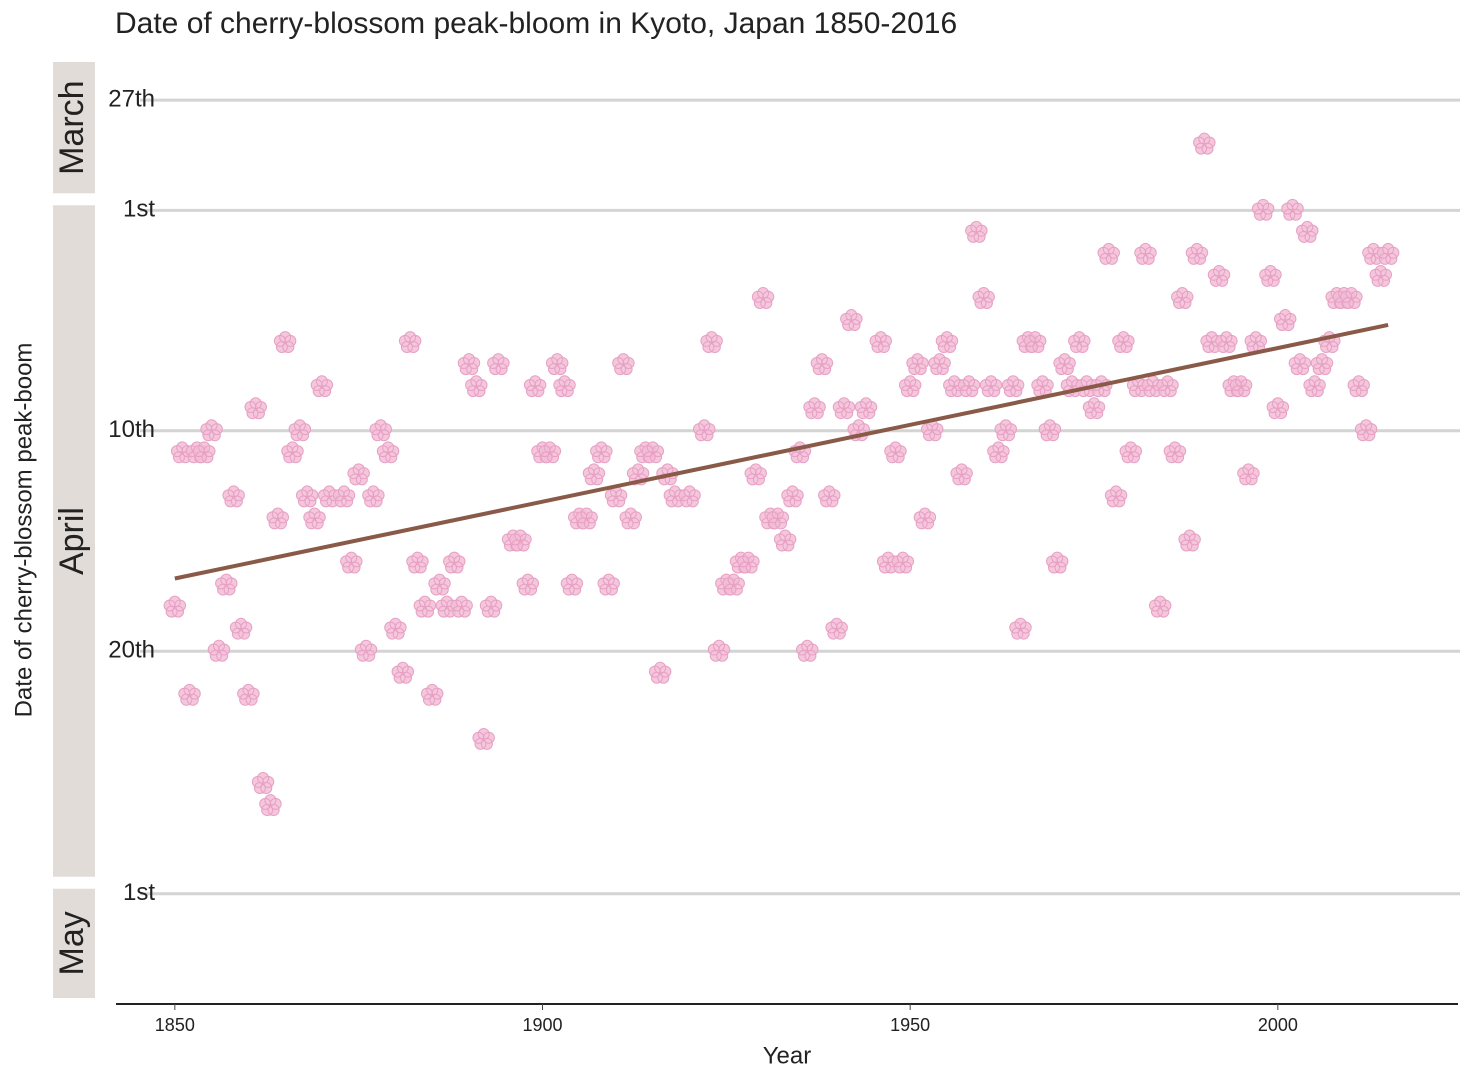  What do you see at coordinates (910, 1025) in the screenshot?
I see `x-tick-label: 1950` at bounding box center [910, 1025].